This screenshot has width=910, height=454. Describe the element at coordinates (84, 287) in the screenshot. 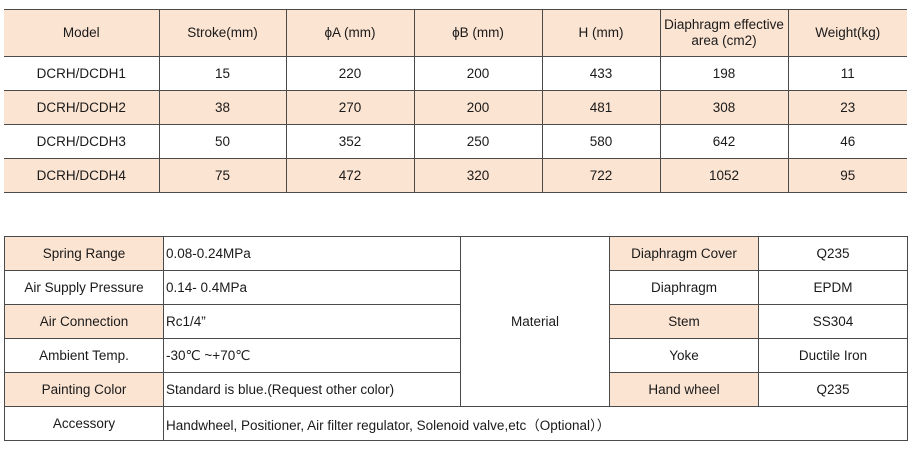

I see `air-supply-label: Air Supply Pressure` at that location.